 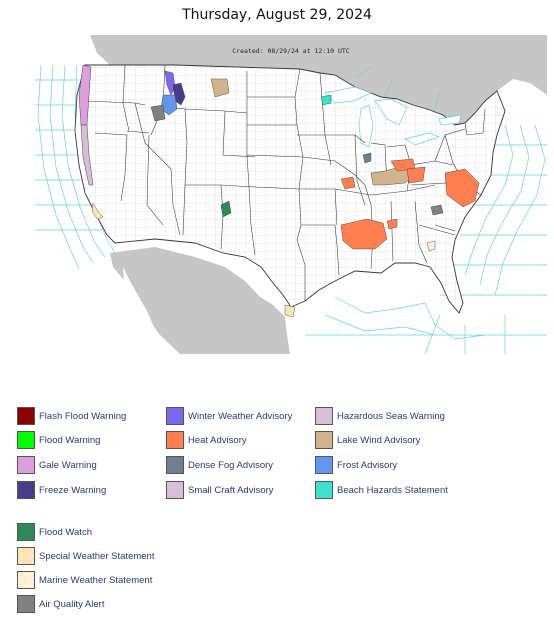 I want to click on legend-item-air-quality-alert: Air Quality Alert, so click(x=60, y=604).